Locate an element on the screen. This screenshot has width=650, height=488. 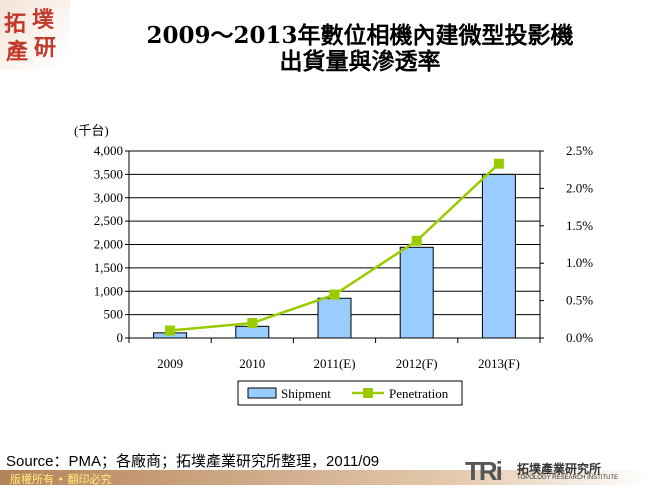
bar-2013(F) is located at coordinates (498, 256).